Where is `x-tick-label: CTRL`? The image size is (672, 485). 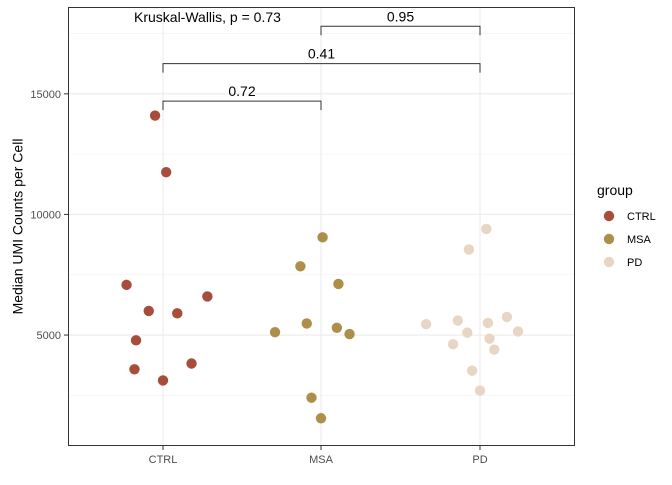 x-tick-label: CTRL is located at coordinates (163, 460).